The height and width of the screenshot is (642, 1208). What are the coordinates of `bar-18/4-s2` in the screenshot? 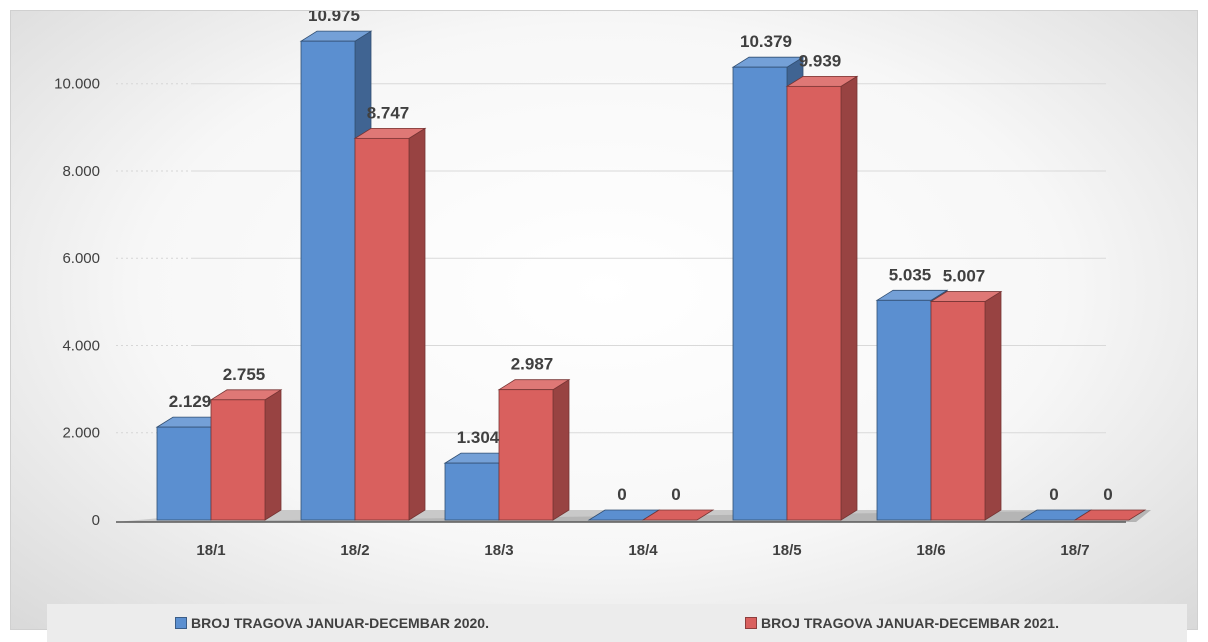 It's located at (678, 515).